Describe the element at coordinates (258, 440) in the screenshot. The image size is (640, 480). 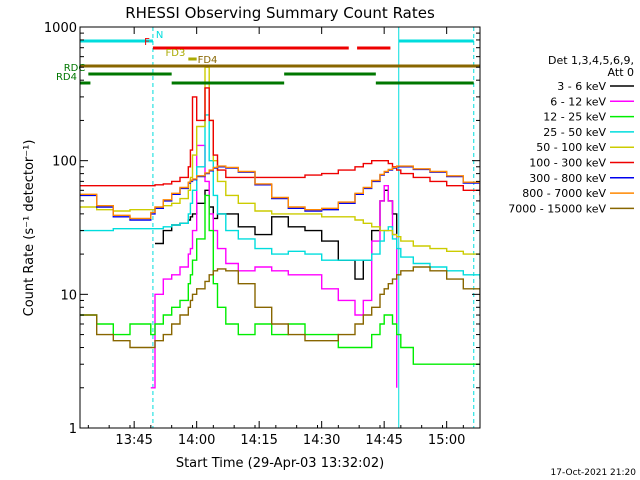
I see `x-tick-label-2: 14:15` at that location.